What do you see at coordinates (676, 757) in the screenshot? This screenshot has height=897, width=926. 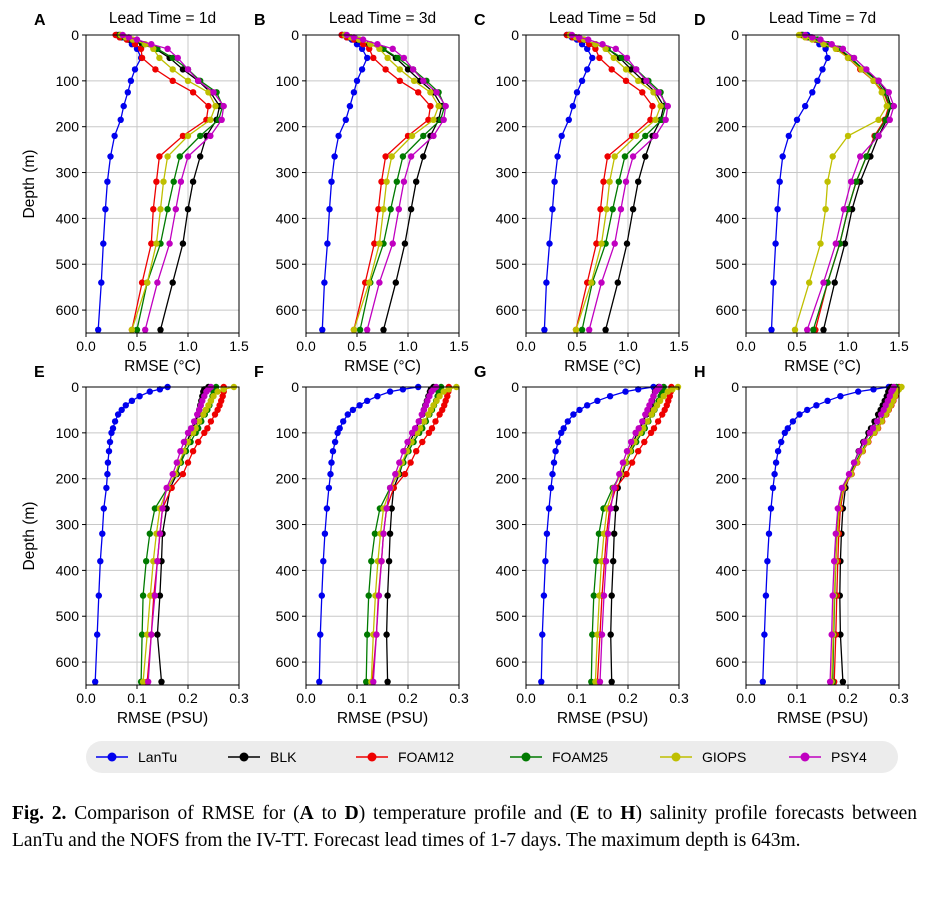 I see `legend-marker` at bounding box center [676, 757].